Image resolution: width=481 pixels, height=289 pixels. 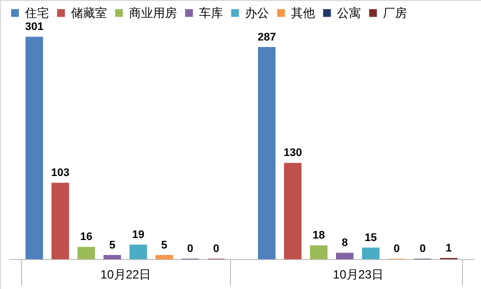 What do you see at coordinates (449, 248) in the screenshot?
I see `data-label: 1` at bounding box center [449, 248].